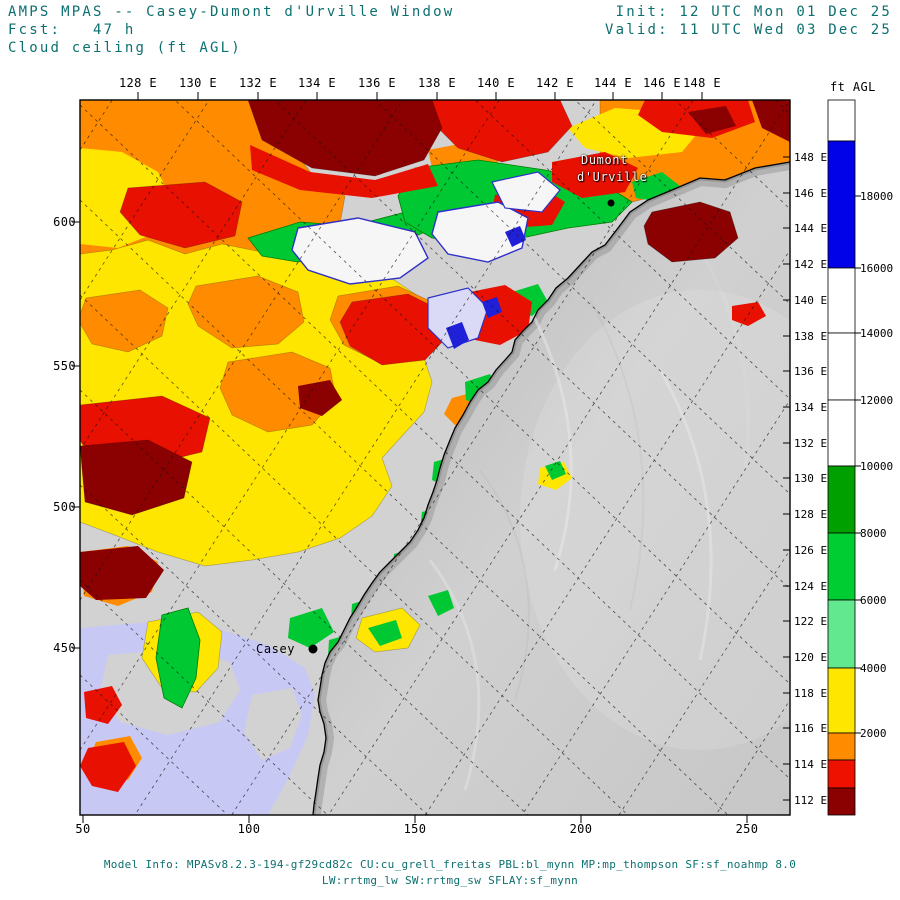 This screenshot has width=900, height=900. Describe the element at coordinates (258, 83) in the screenshot. I see `axis-label-top: 132 E` at that location.